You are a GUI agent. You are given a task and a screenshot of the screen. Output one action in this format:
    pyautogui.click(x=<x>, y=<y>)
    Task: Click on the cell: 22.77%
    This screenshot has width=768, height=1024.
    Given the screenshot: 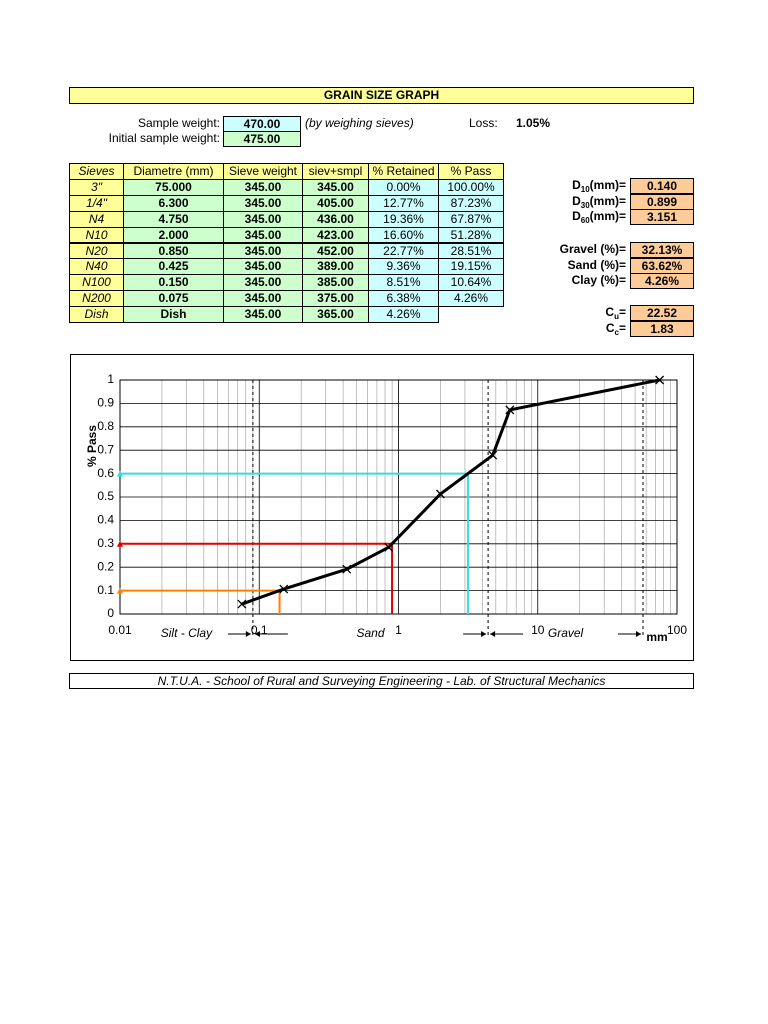 What is the action you would take?
    pyautogui.click(x=403, y=251)
    